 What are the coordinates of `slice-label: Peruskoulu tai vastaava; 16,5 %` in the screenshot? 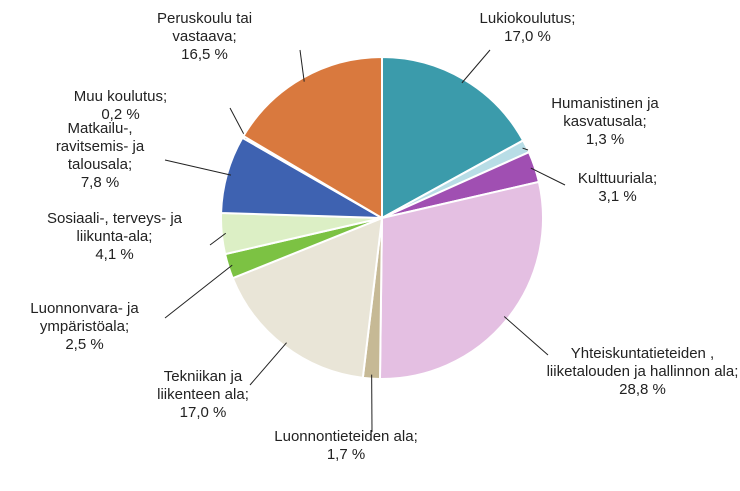 It's located at (204, 37).